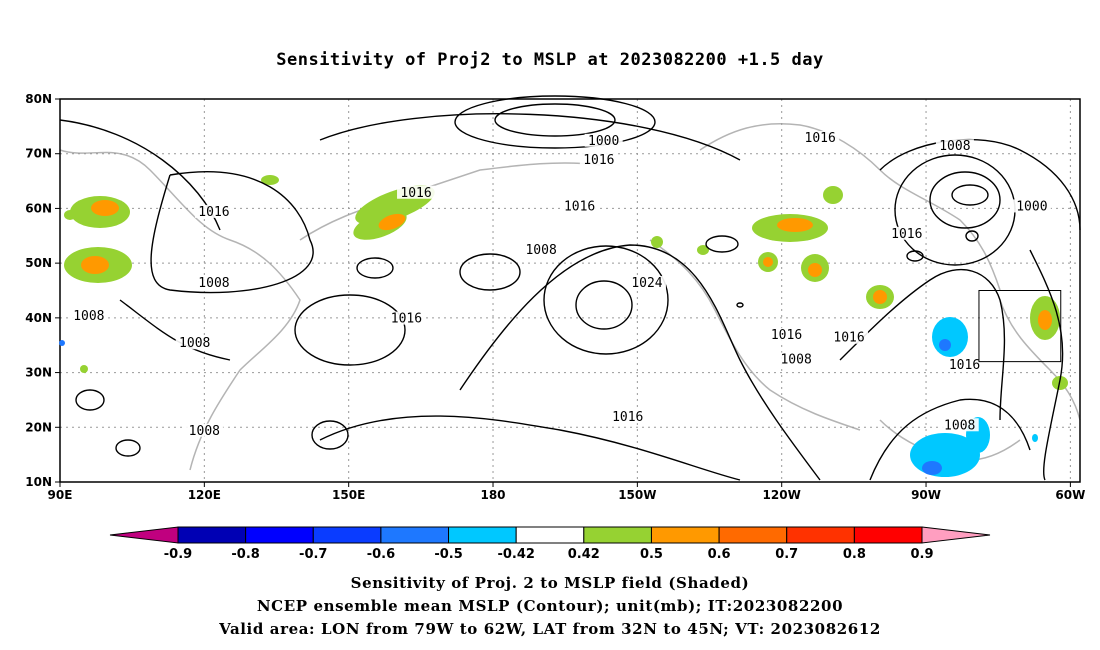 This screenshot has width=1100, height=650. Describe the element at coordinates (854, 554) in the screenshot. I see `colorbar-label: 0.8` at that location.